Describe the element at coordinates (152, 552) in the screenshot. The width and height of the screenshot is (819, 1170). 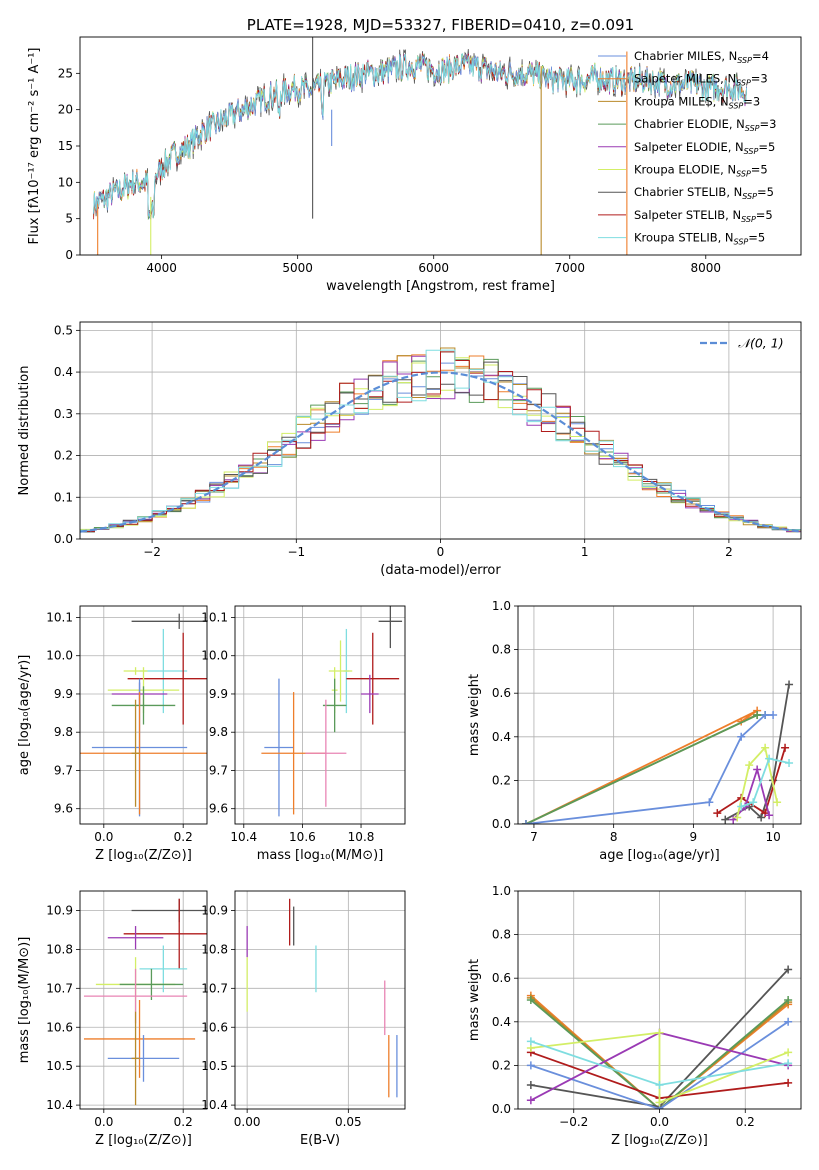
I see `x-tick-label: −2` at that location.